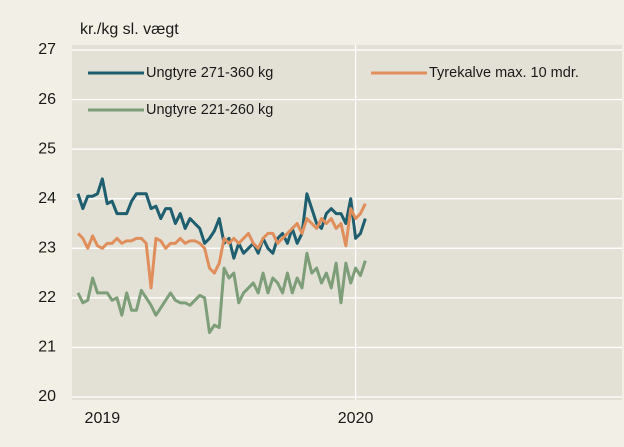 This screenshot has height=447, width=624. I want to click on y-tick-label: 26, so click(47, 99).